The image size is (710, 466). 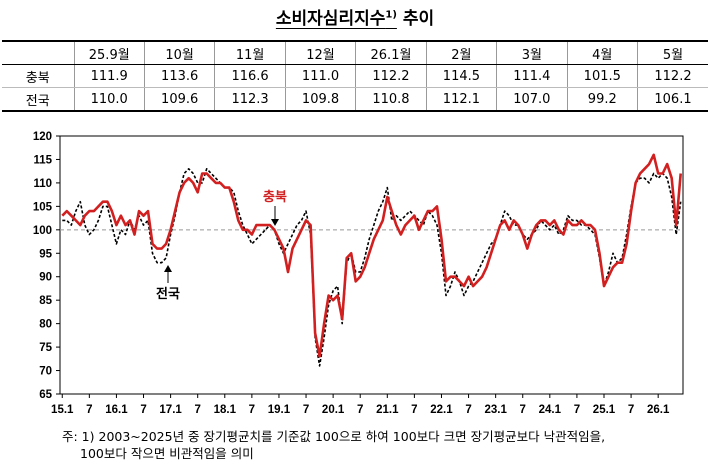 What do you see at coordinates (336, 19) in the screenshot?
I see `title-text: 소비자심리지수1)` at bounding box center [336, 19].